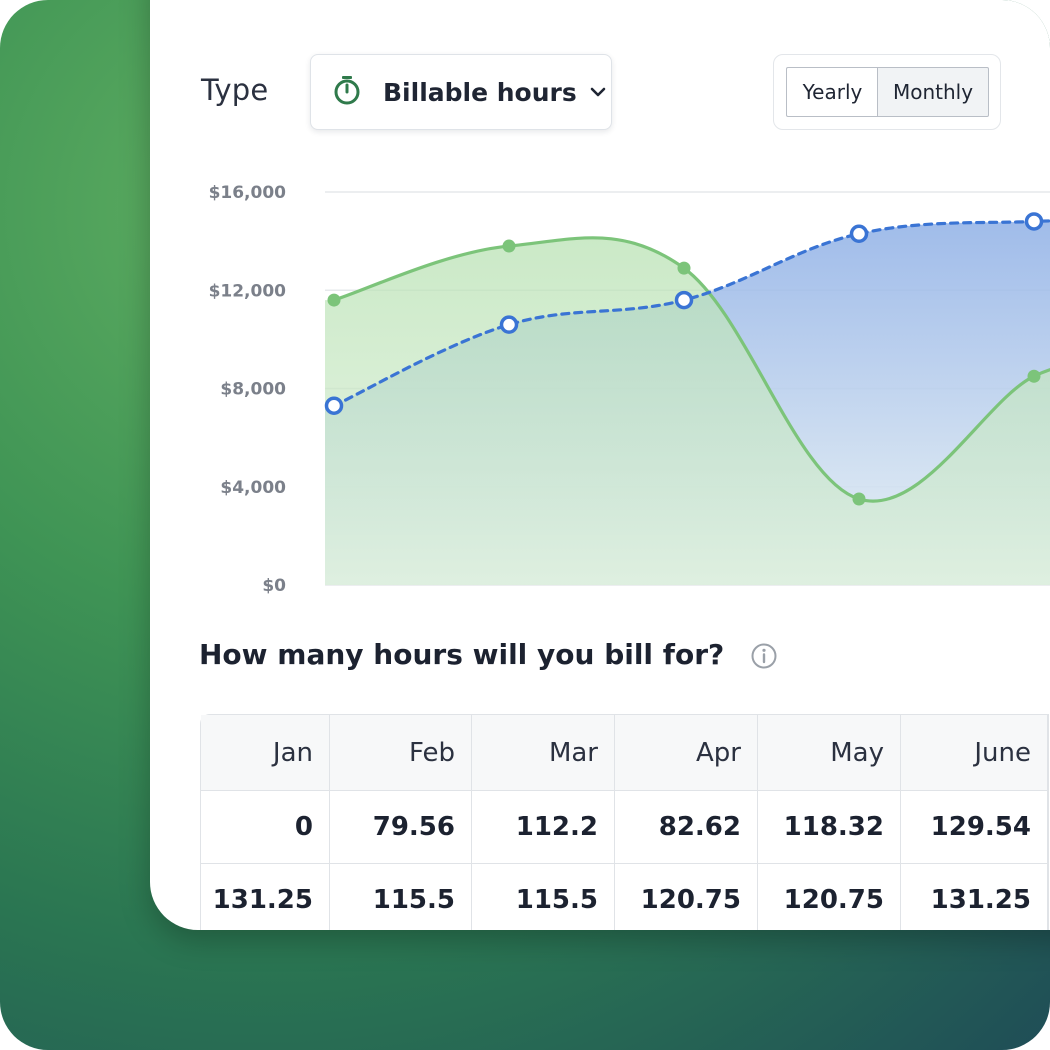  I want to click on period-toggle: Yearly Monthly, so click(887, 92).